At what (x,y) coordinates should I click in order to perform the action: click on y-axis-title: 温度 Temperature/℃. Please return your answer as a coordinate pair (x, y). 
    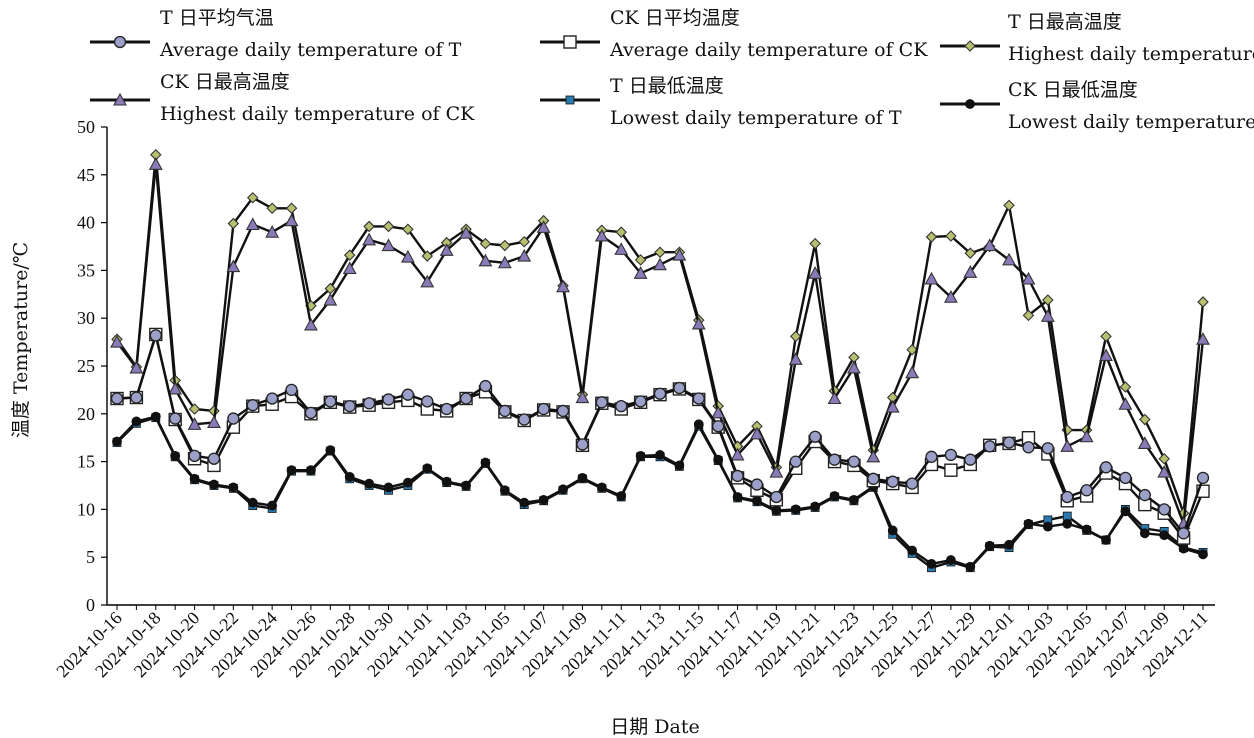
    Looking at the image, I should click on (21, 340).